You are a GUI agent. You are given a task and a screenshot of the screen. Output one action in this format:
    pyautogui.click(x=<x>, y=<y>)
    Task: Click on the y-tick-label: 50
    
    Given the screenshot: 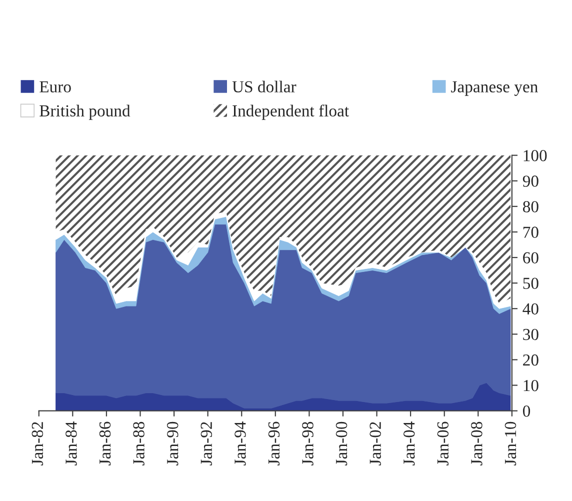 What is the action you would take?
    pyautogui.click(x=530, y=284)
    